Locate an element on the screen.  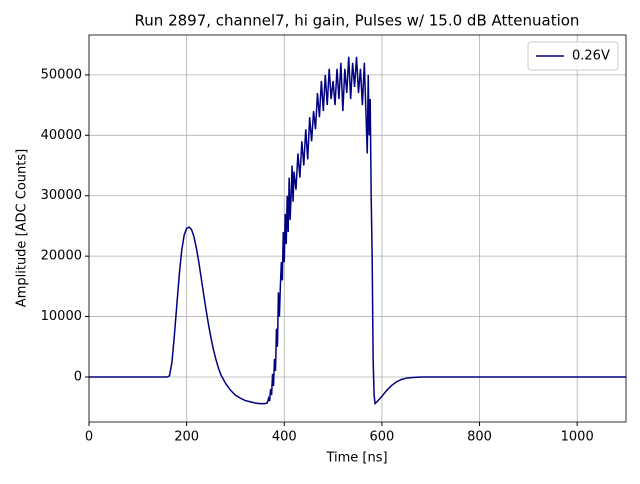
y-tick-label: 50000 is located at coordinates (61, 74).